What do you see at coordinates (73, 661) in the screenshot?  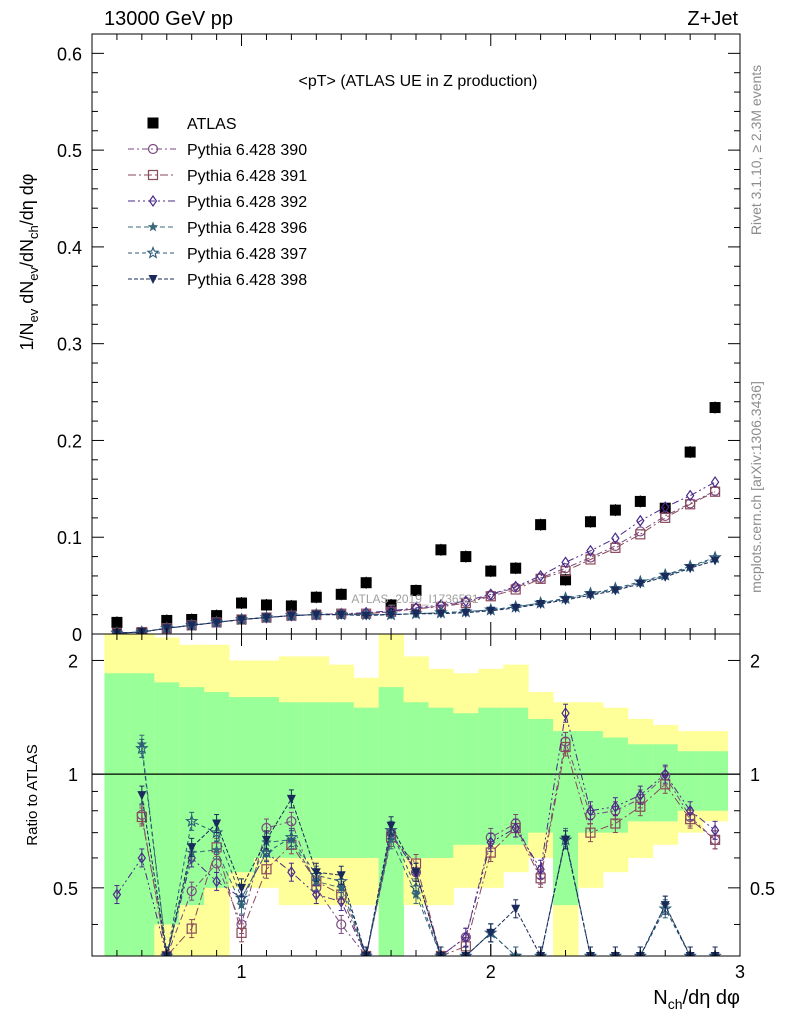 I see `ratio-y-tick-label: 2` at bounding box center [73, 661].